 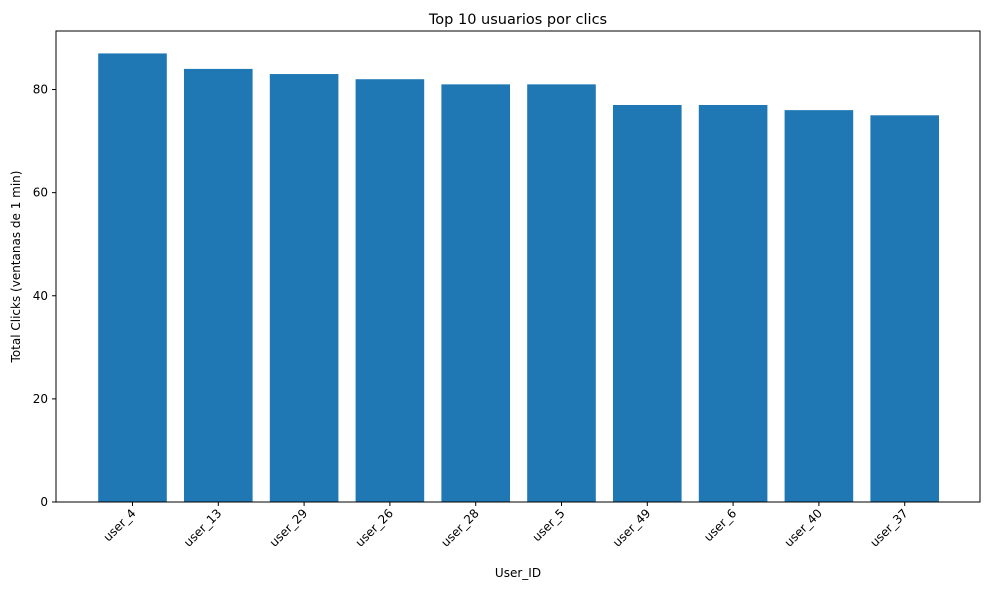 I want to click on y-axis-label: Total Clicks (ventanas de 1 min), so click(x=16, y=267).